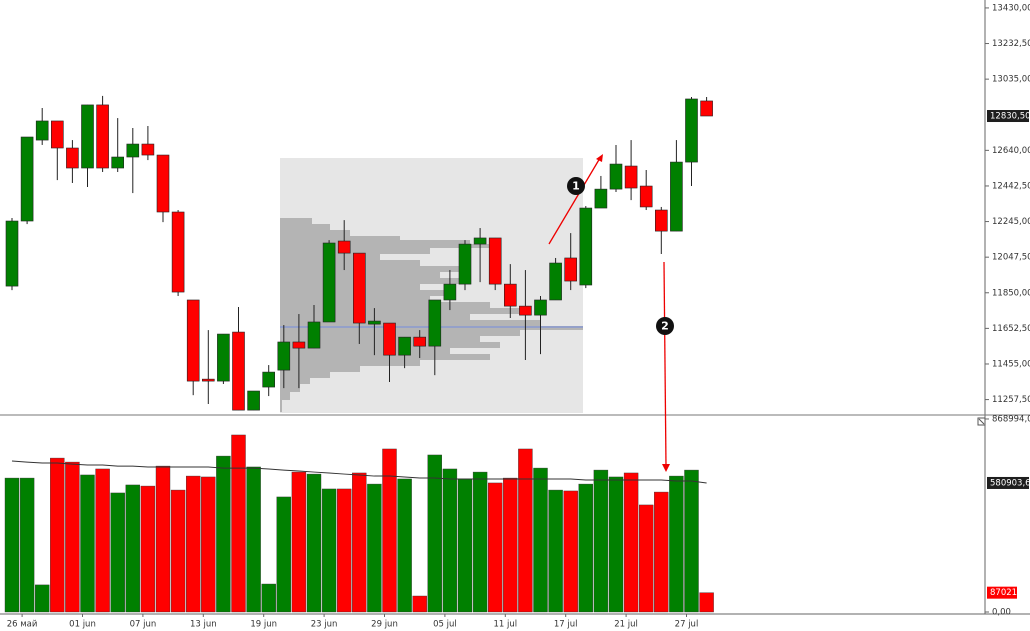 The height and width of the screenshot is (631, 1030). I want to click on annotation-label: 1, so click(576, 186).